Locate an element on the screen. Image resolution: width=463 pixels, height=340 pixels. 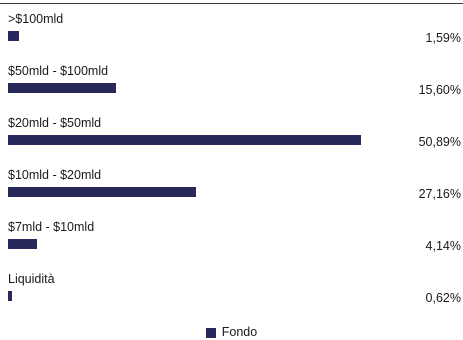
legend-label: Fondo is located at coordinates (239, 332).